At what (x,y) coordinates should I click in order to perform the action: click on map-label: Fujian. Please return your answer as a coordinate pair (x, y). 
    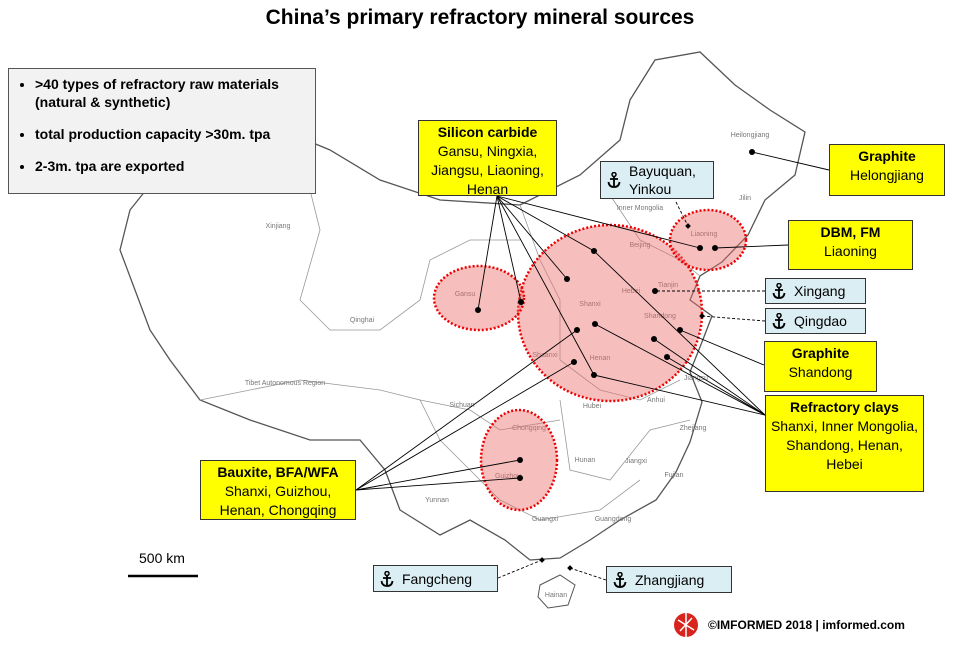
    Looking at the image, I should click on (673, 475).